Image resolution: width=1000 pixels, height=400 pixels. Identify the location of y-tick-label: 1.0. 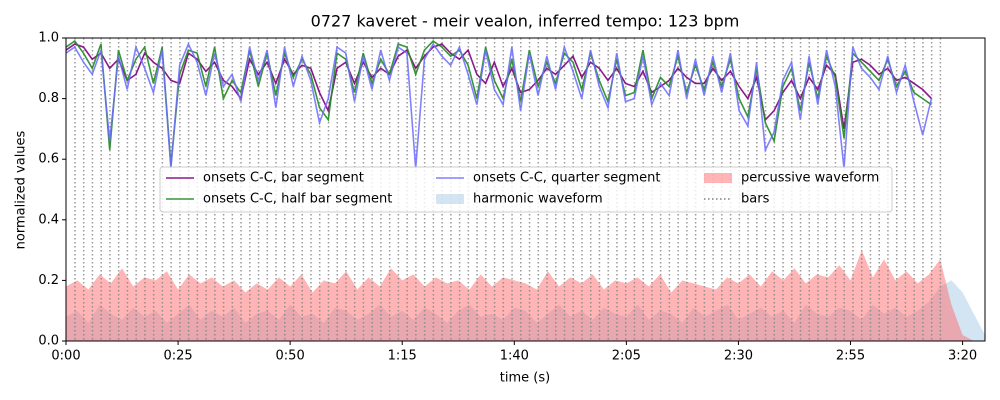
(48, 38).